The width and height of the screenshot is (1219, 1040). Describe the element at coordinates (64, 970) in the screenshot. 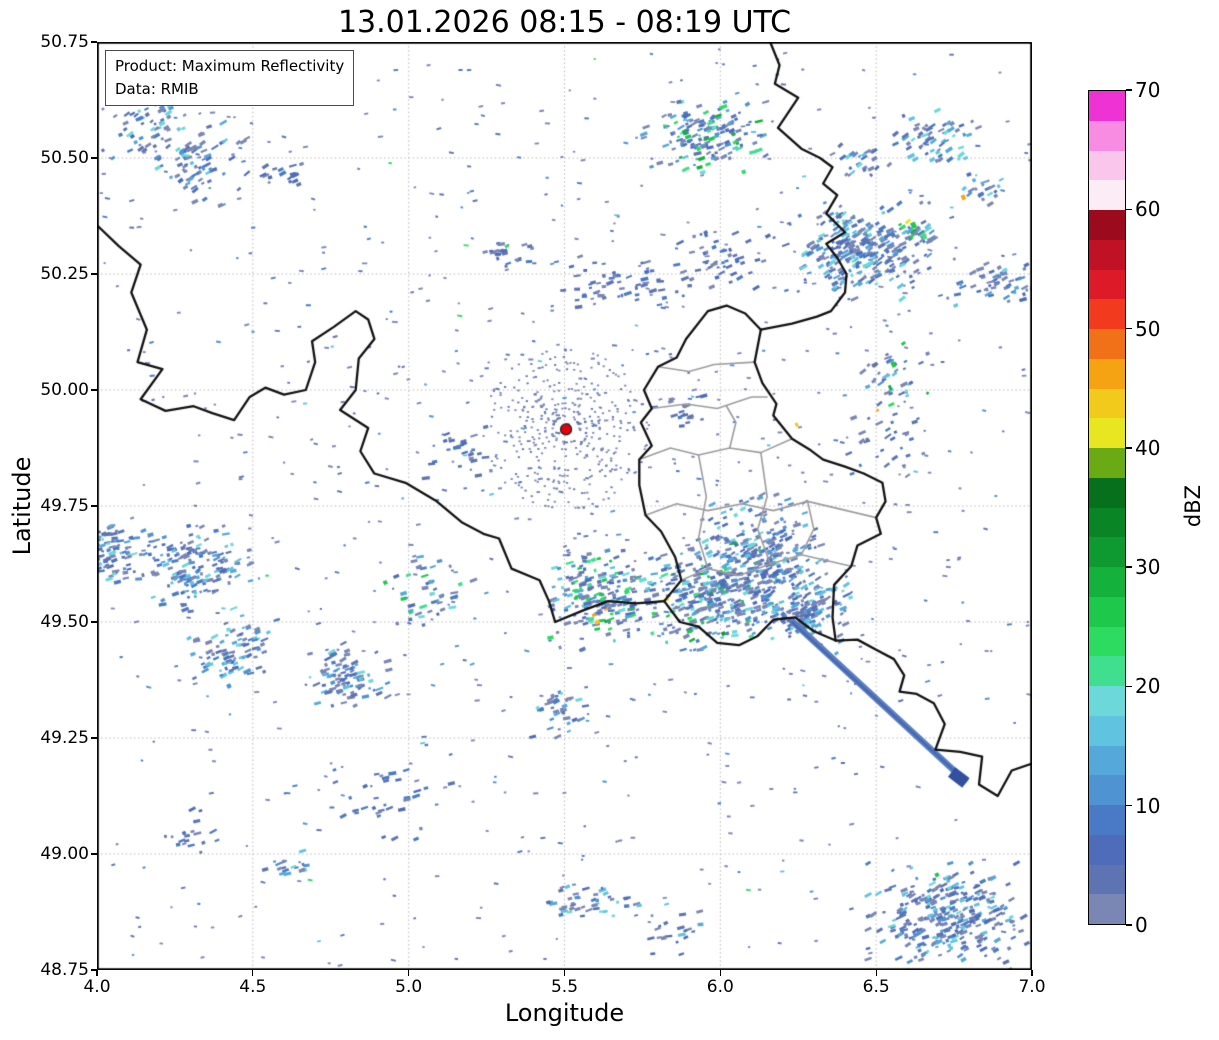

I see `y-tick-label: 48.75` at that location.